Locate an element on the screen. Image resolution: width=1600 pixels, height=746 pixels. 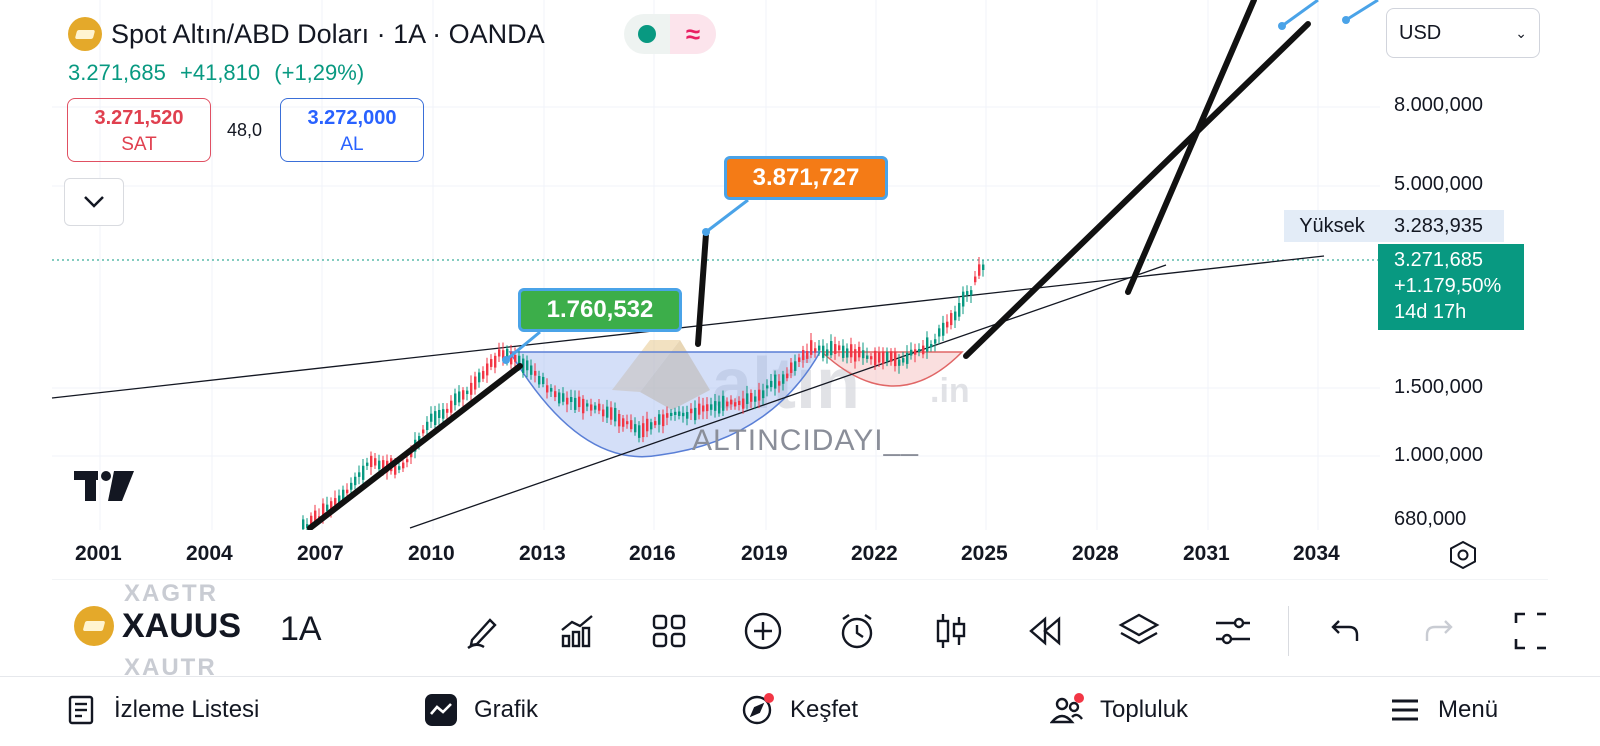
watermark-logo: altin .in is located at coordinates (791, 382).